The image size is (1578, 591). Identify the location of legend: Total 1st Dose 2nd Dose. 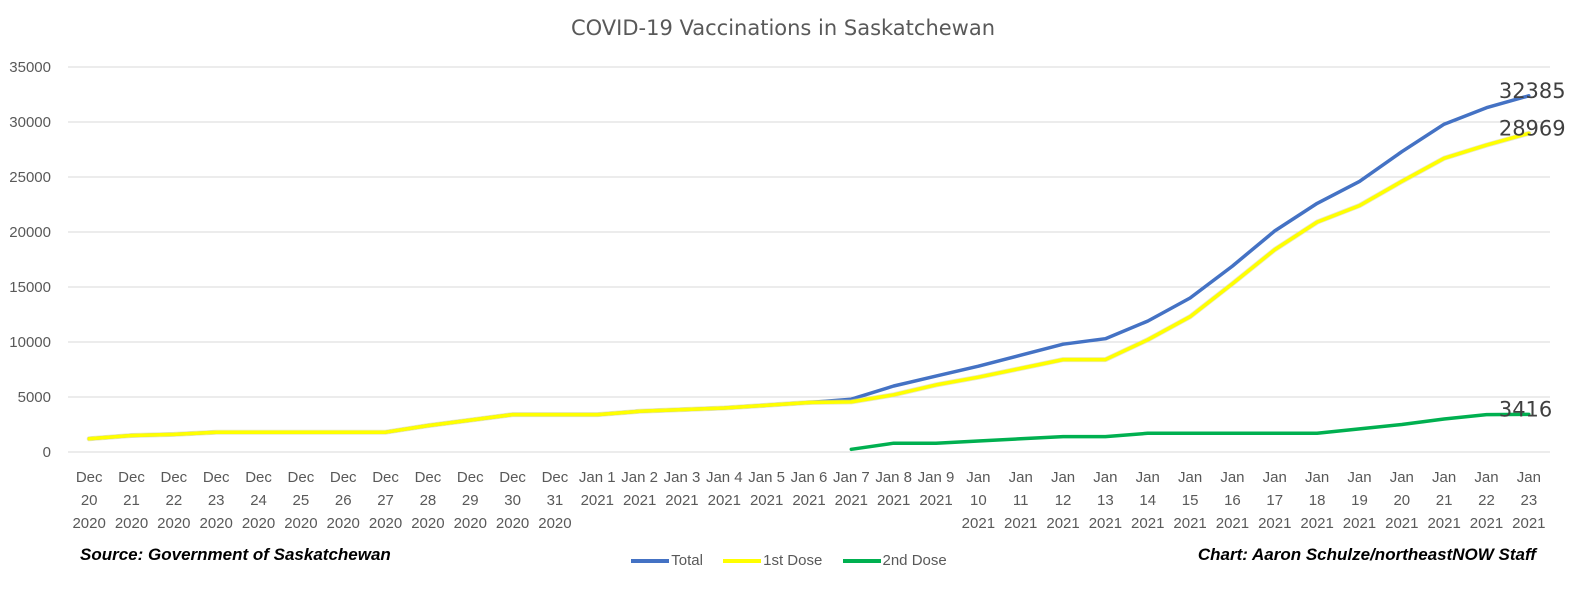
(789, 560).